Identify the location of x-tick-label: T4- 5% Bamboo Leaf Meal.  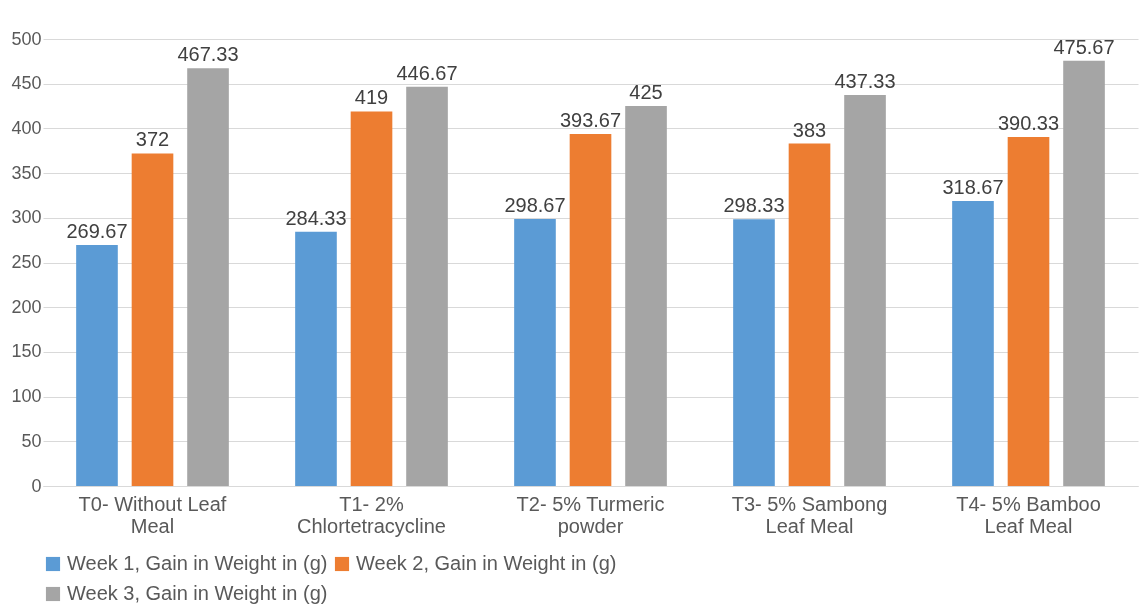
(1028, 514).